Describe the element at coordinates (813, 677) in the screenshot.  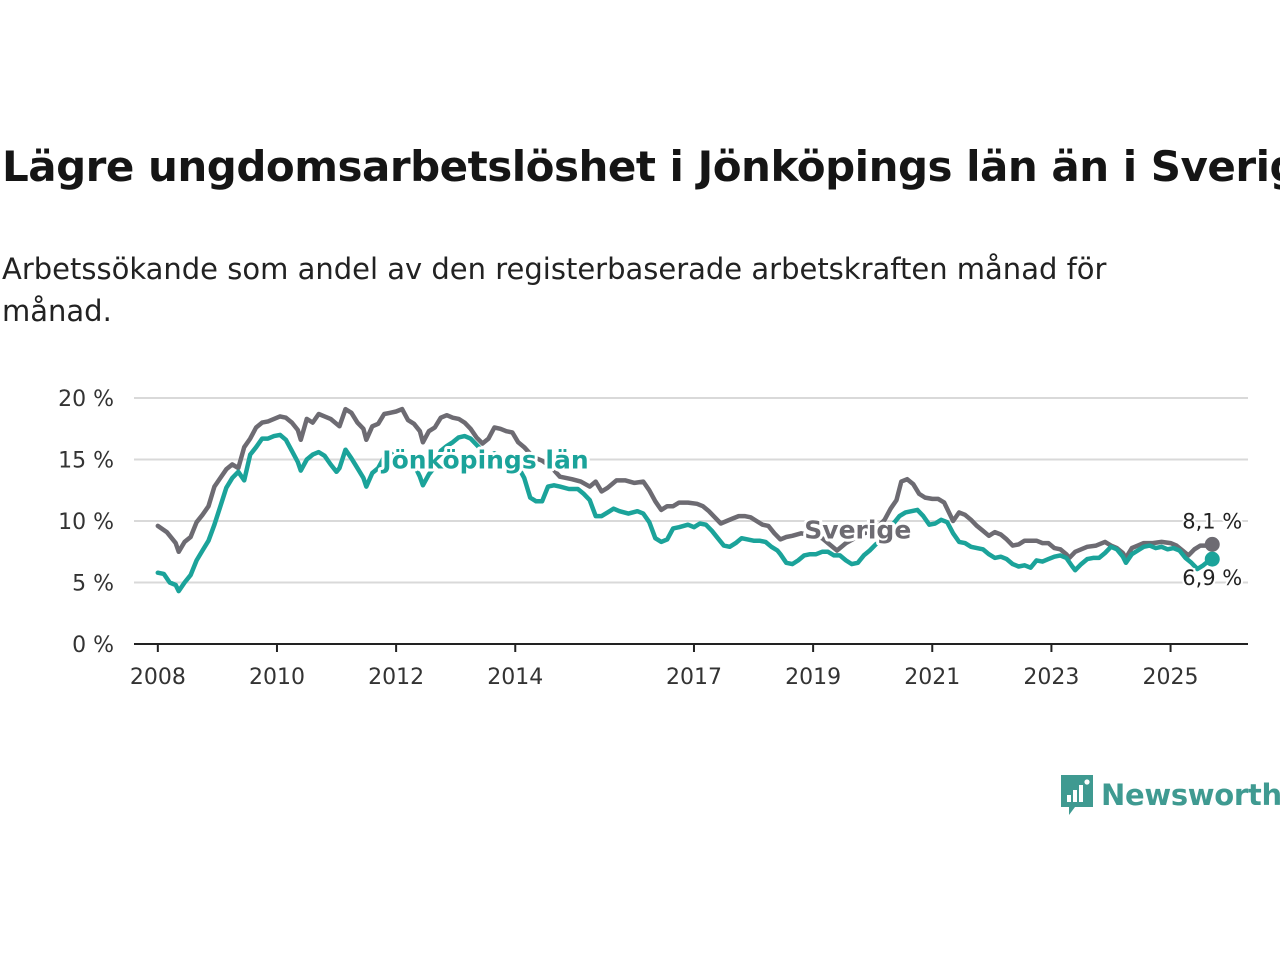
I see `x-tick-label: 2019` at that location.